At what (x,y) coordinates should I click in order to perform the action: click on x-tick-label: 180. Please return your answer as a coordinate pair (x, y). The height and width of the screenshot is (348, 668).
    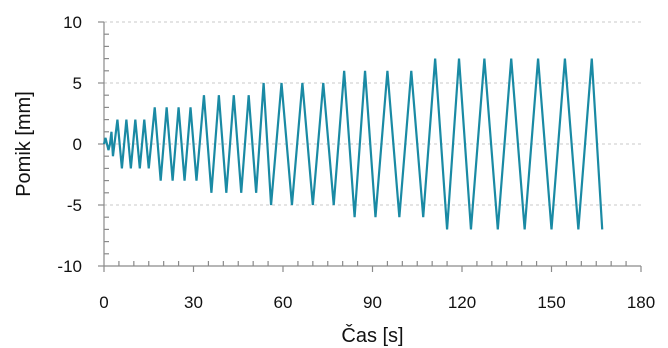
    Looking at the image, I should click on (641, 302).